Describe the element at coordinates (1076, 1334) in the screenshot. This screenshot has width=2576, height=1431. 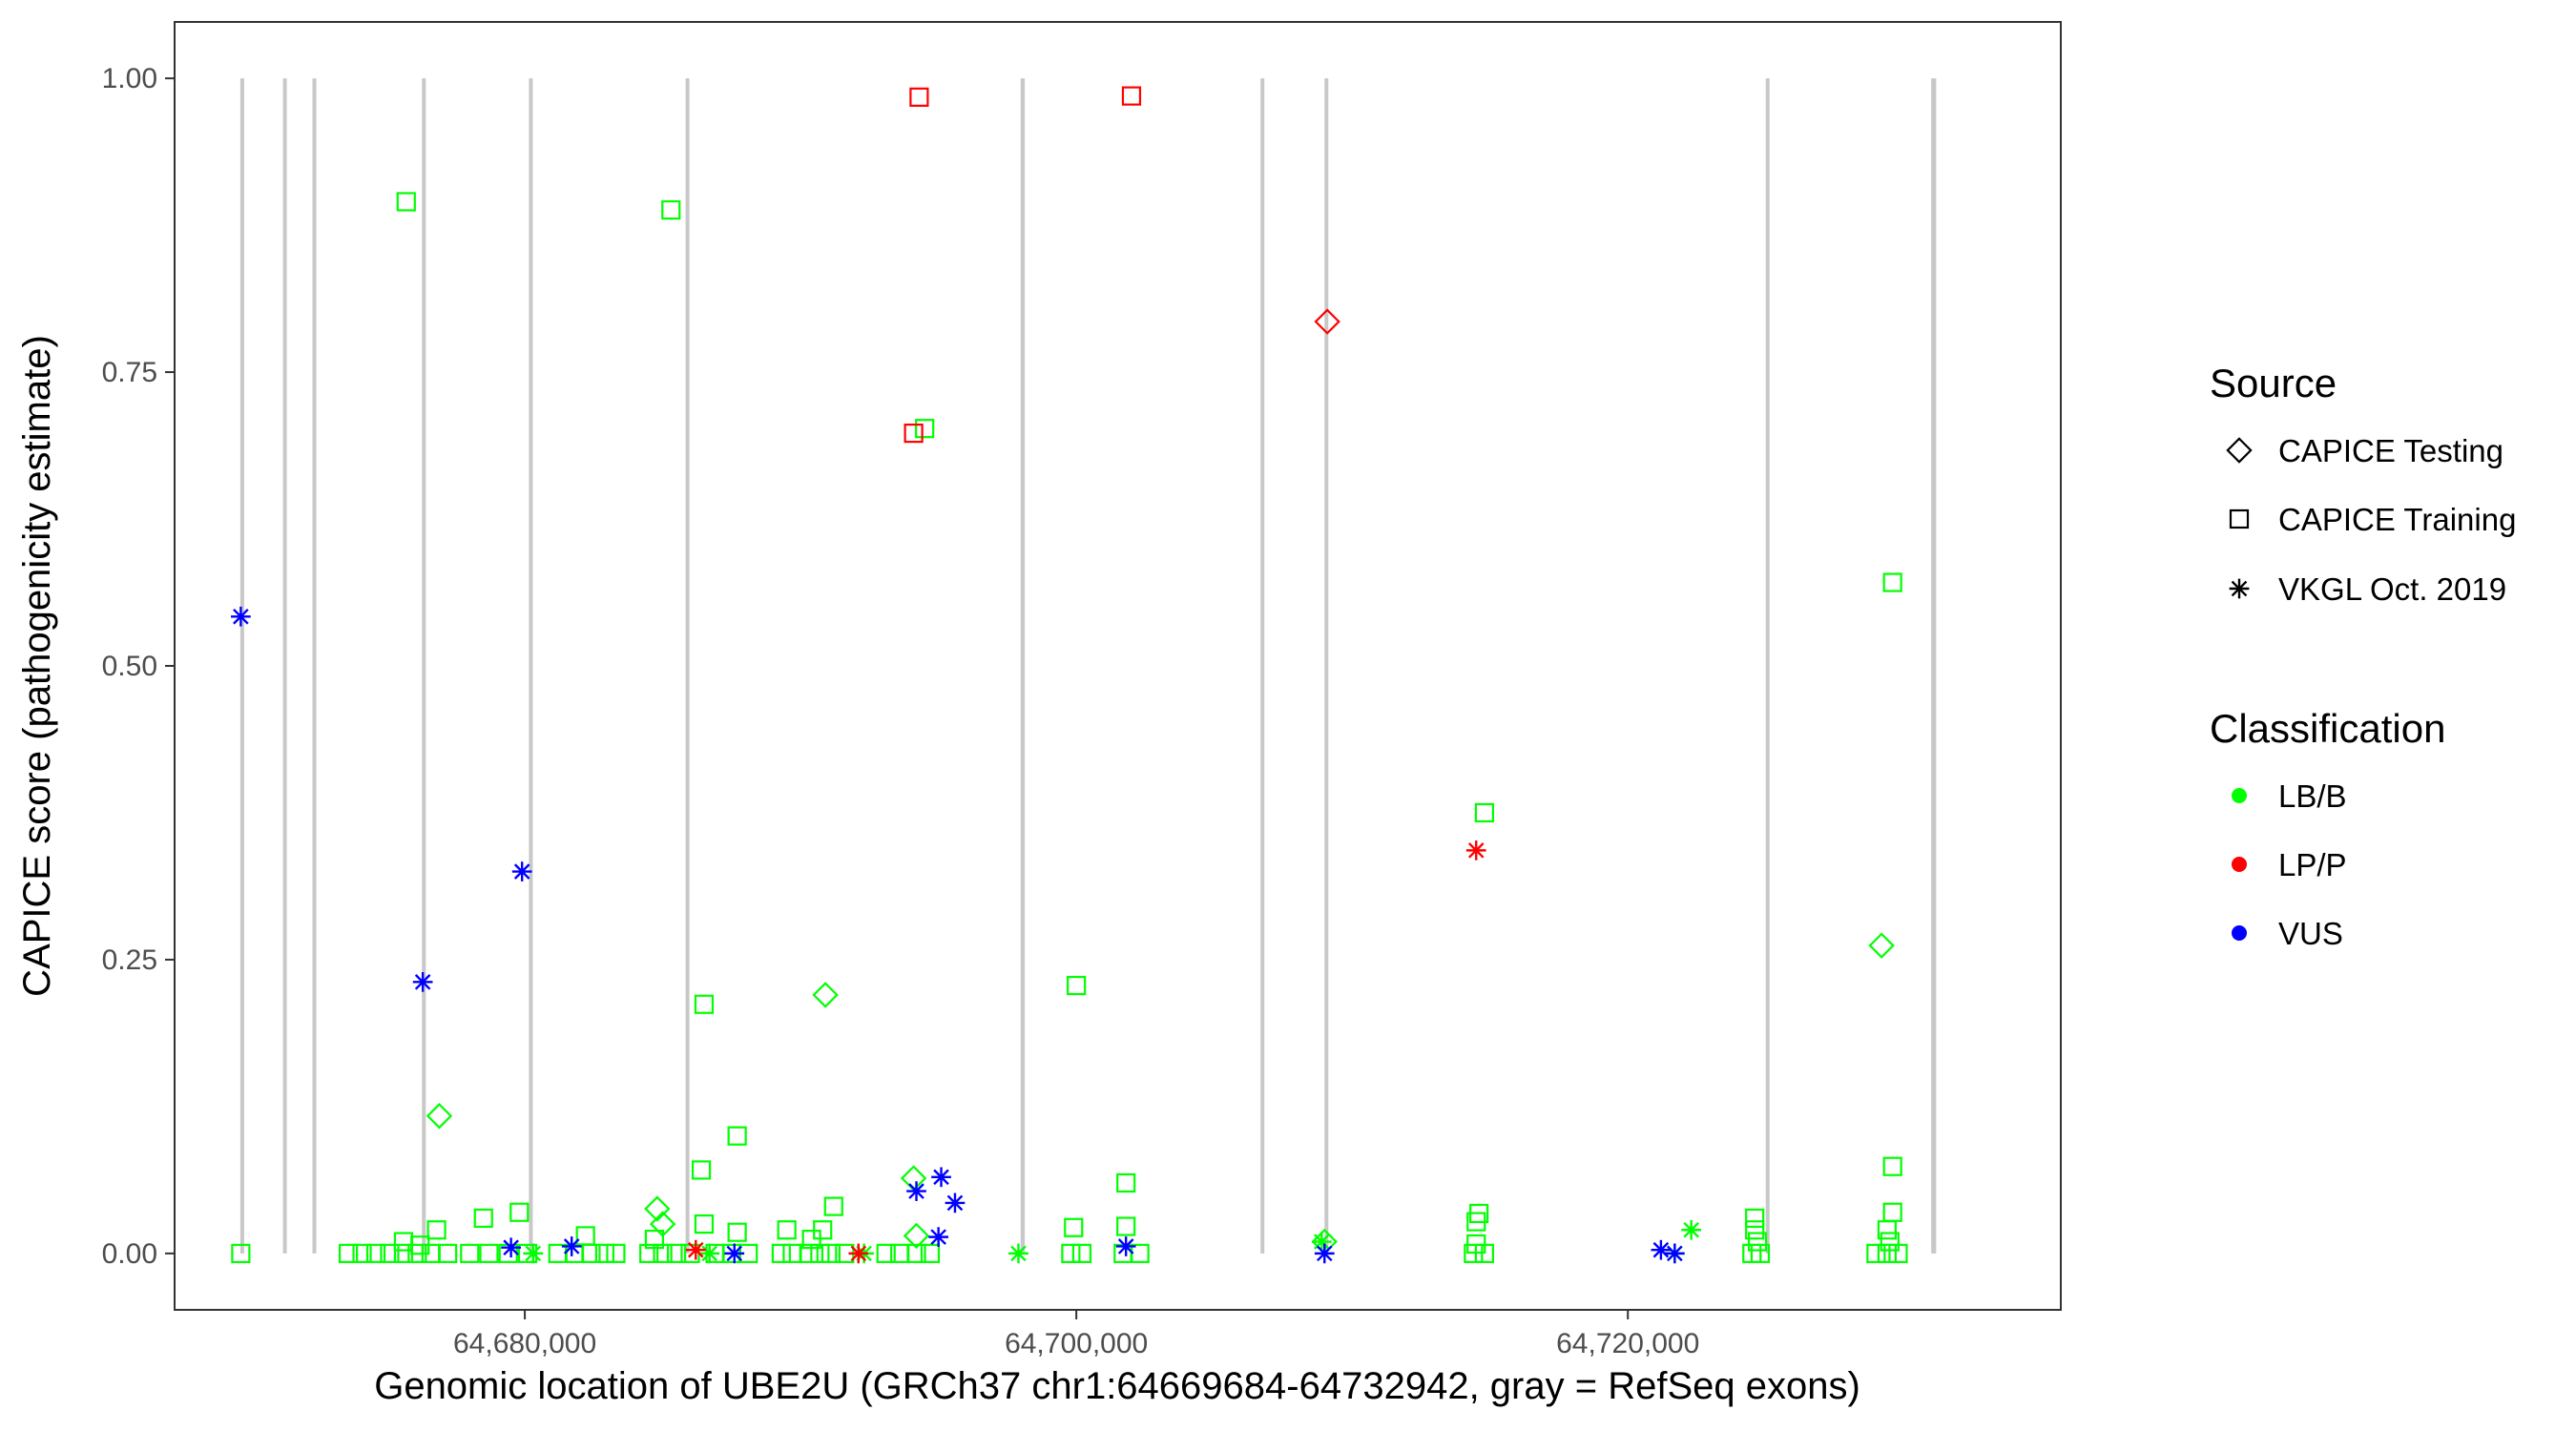
I see `x-axis-ticks: 64,680,000 64,700,000 64,720,000` at that location.